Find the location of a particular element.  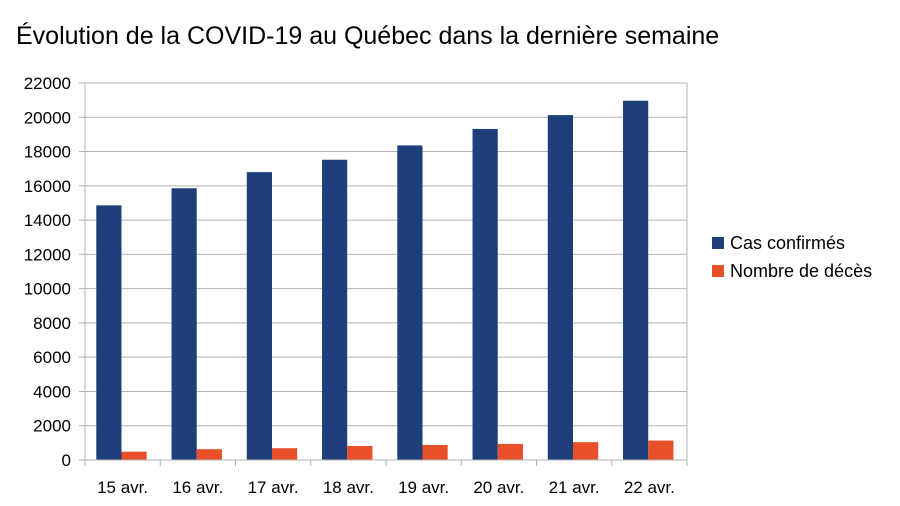

x-tick-label: 22 avr. is located at coordinates (649, 487).